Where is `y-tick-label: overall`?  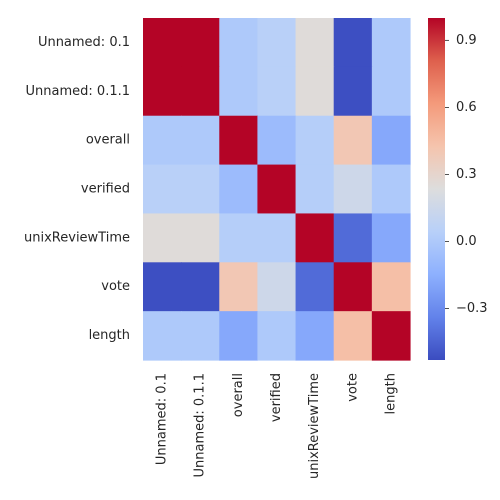 y-tick-label: overall is located at coordinates (108, 140).